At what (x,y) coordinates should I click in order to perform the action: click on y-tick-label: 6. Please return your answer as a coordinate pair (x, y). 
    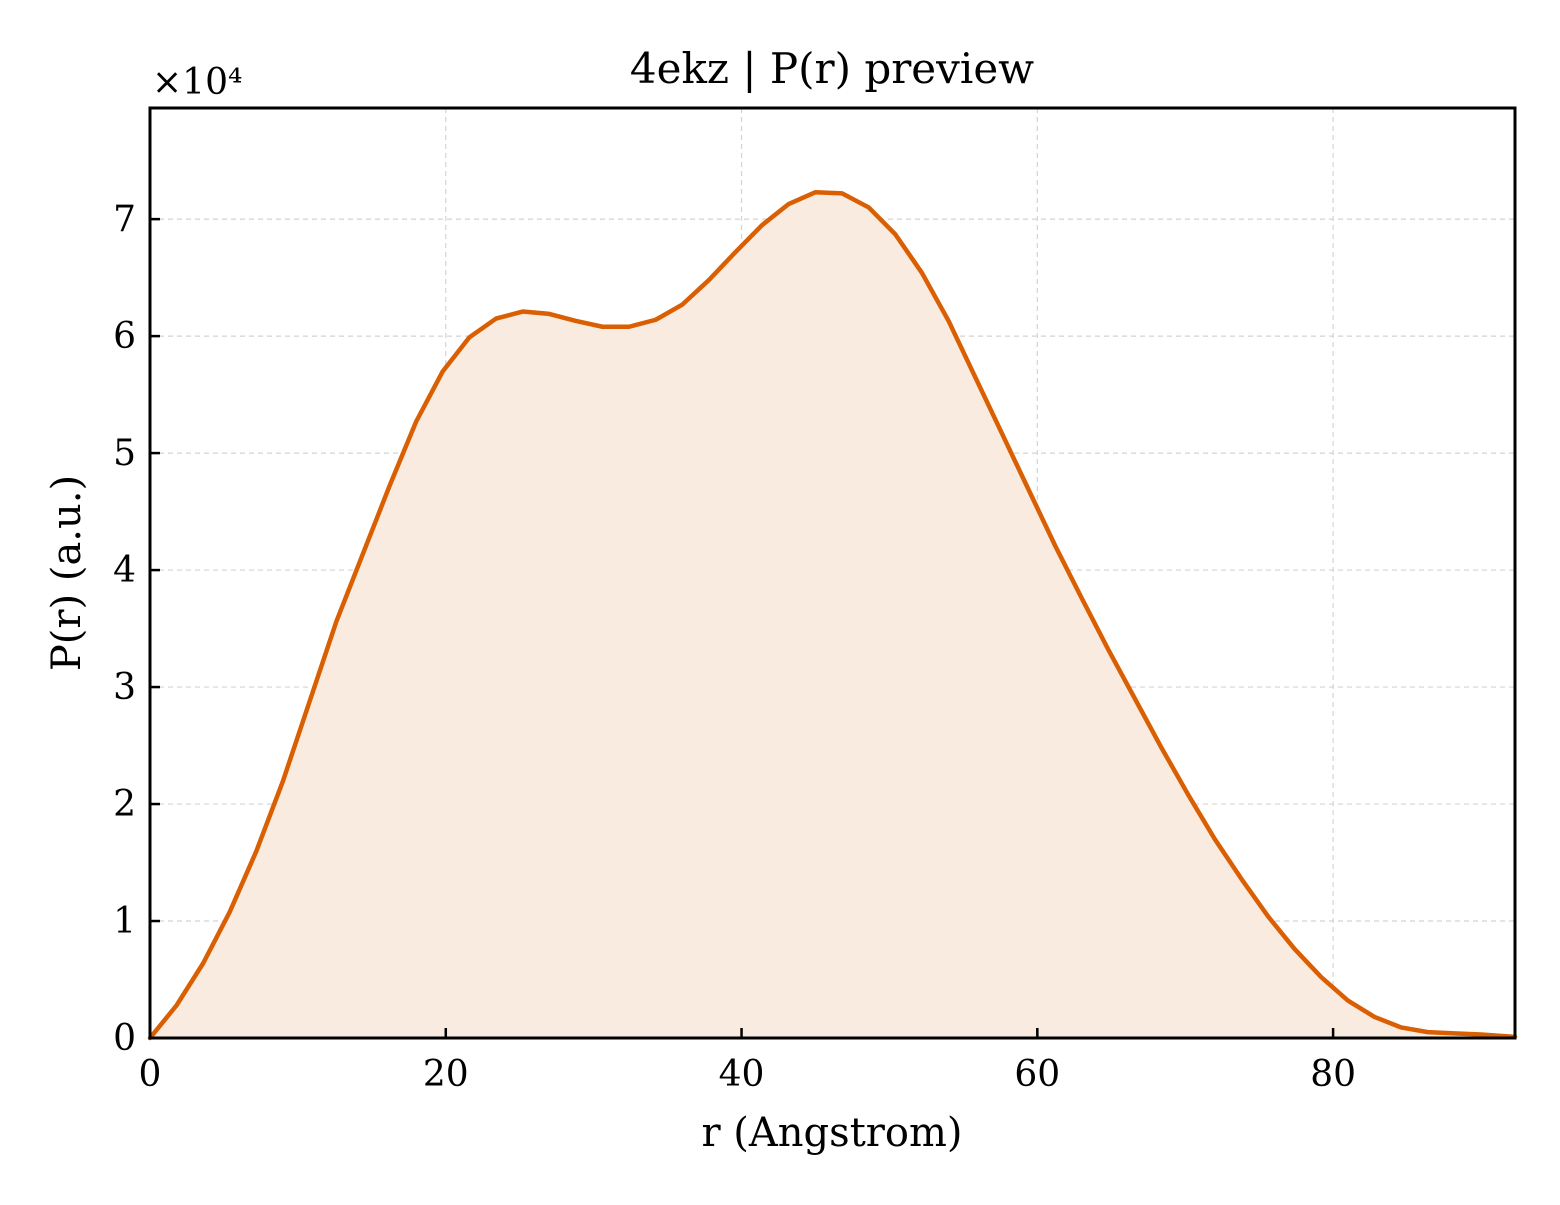
    Looking at the image, I should click on (124, 336).